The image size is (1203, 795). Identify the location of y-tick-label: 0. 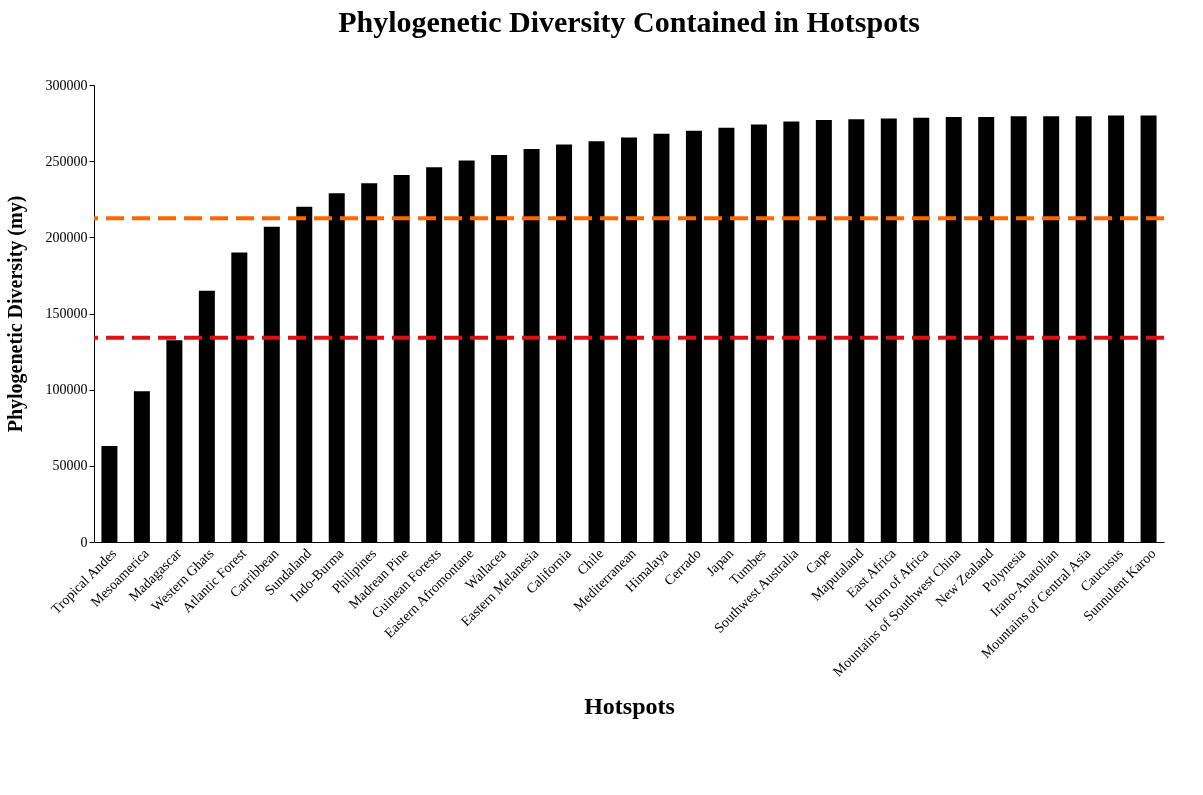
(84, 542).